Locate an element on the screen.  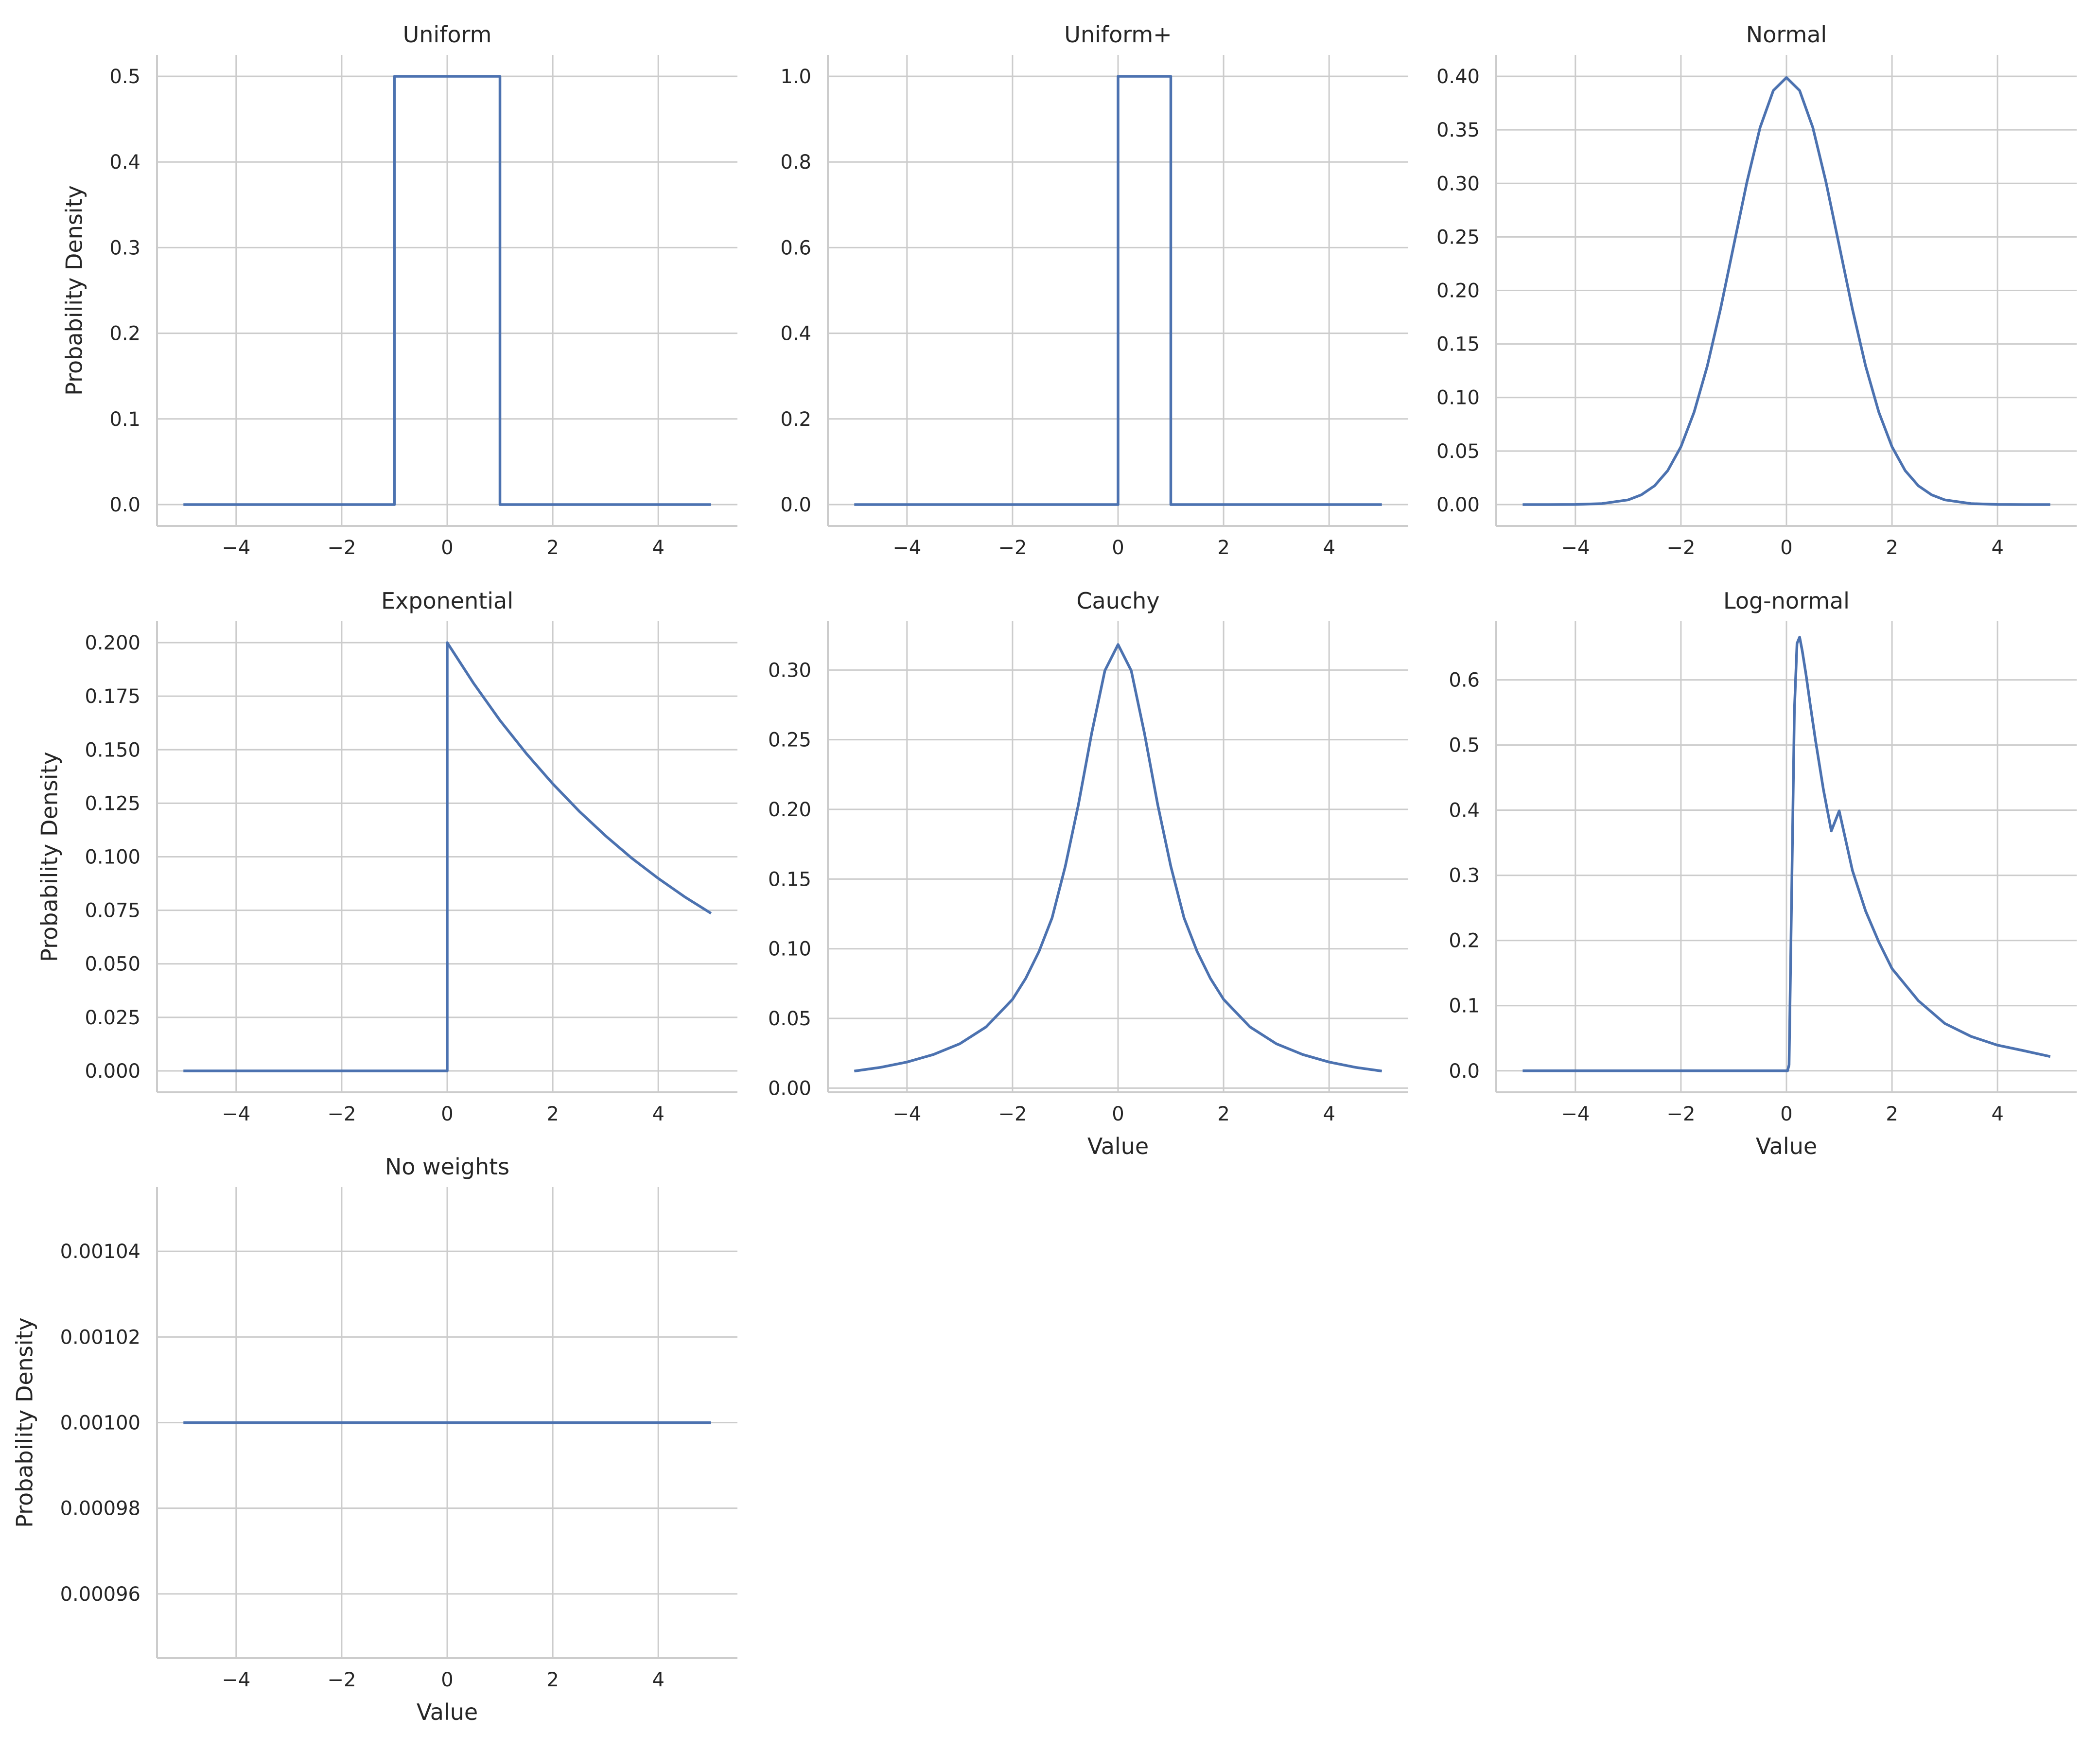
y-tick-label: 0.175 is located at coordinates (112, 696).